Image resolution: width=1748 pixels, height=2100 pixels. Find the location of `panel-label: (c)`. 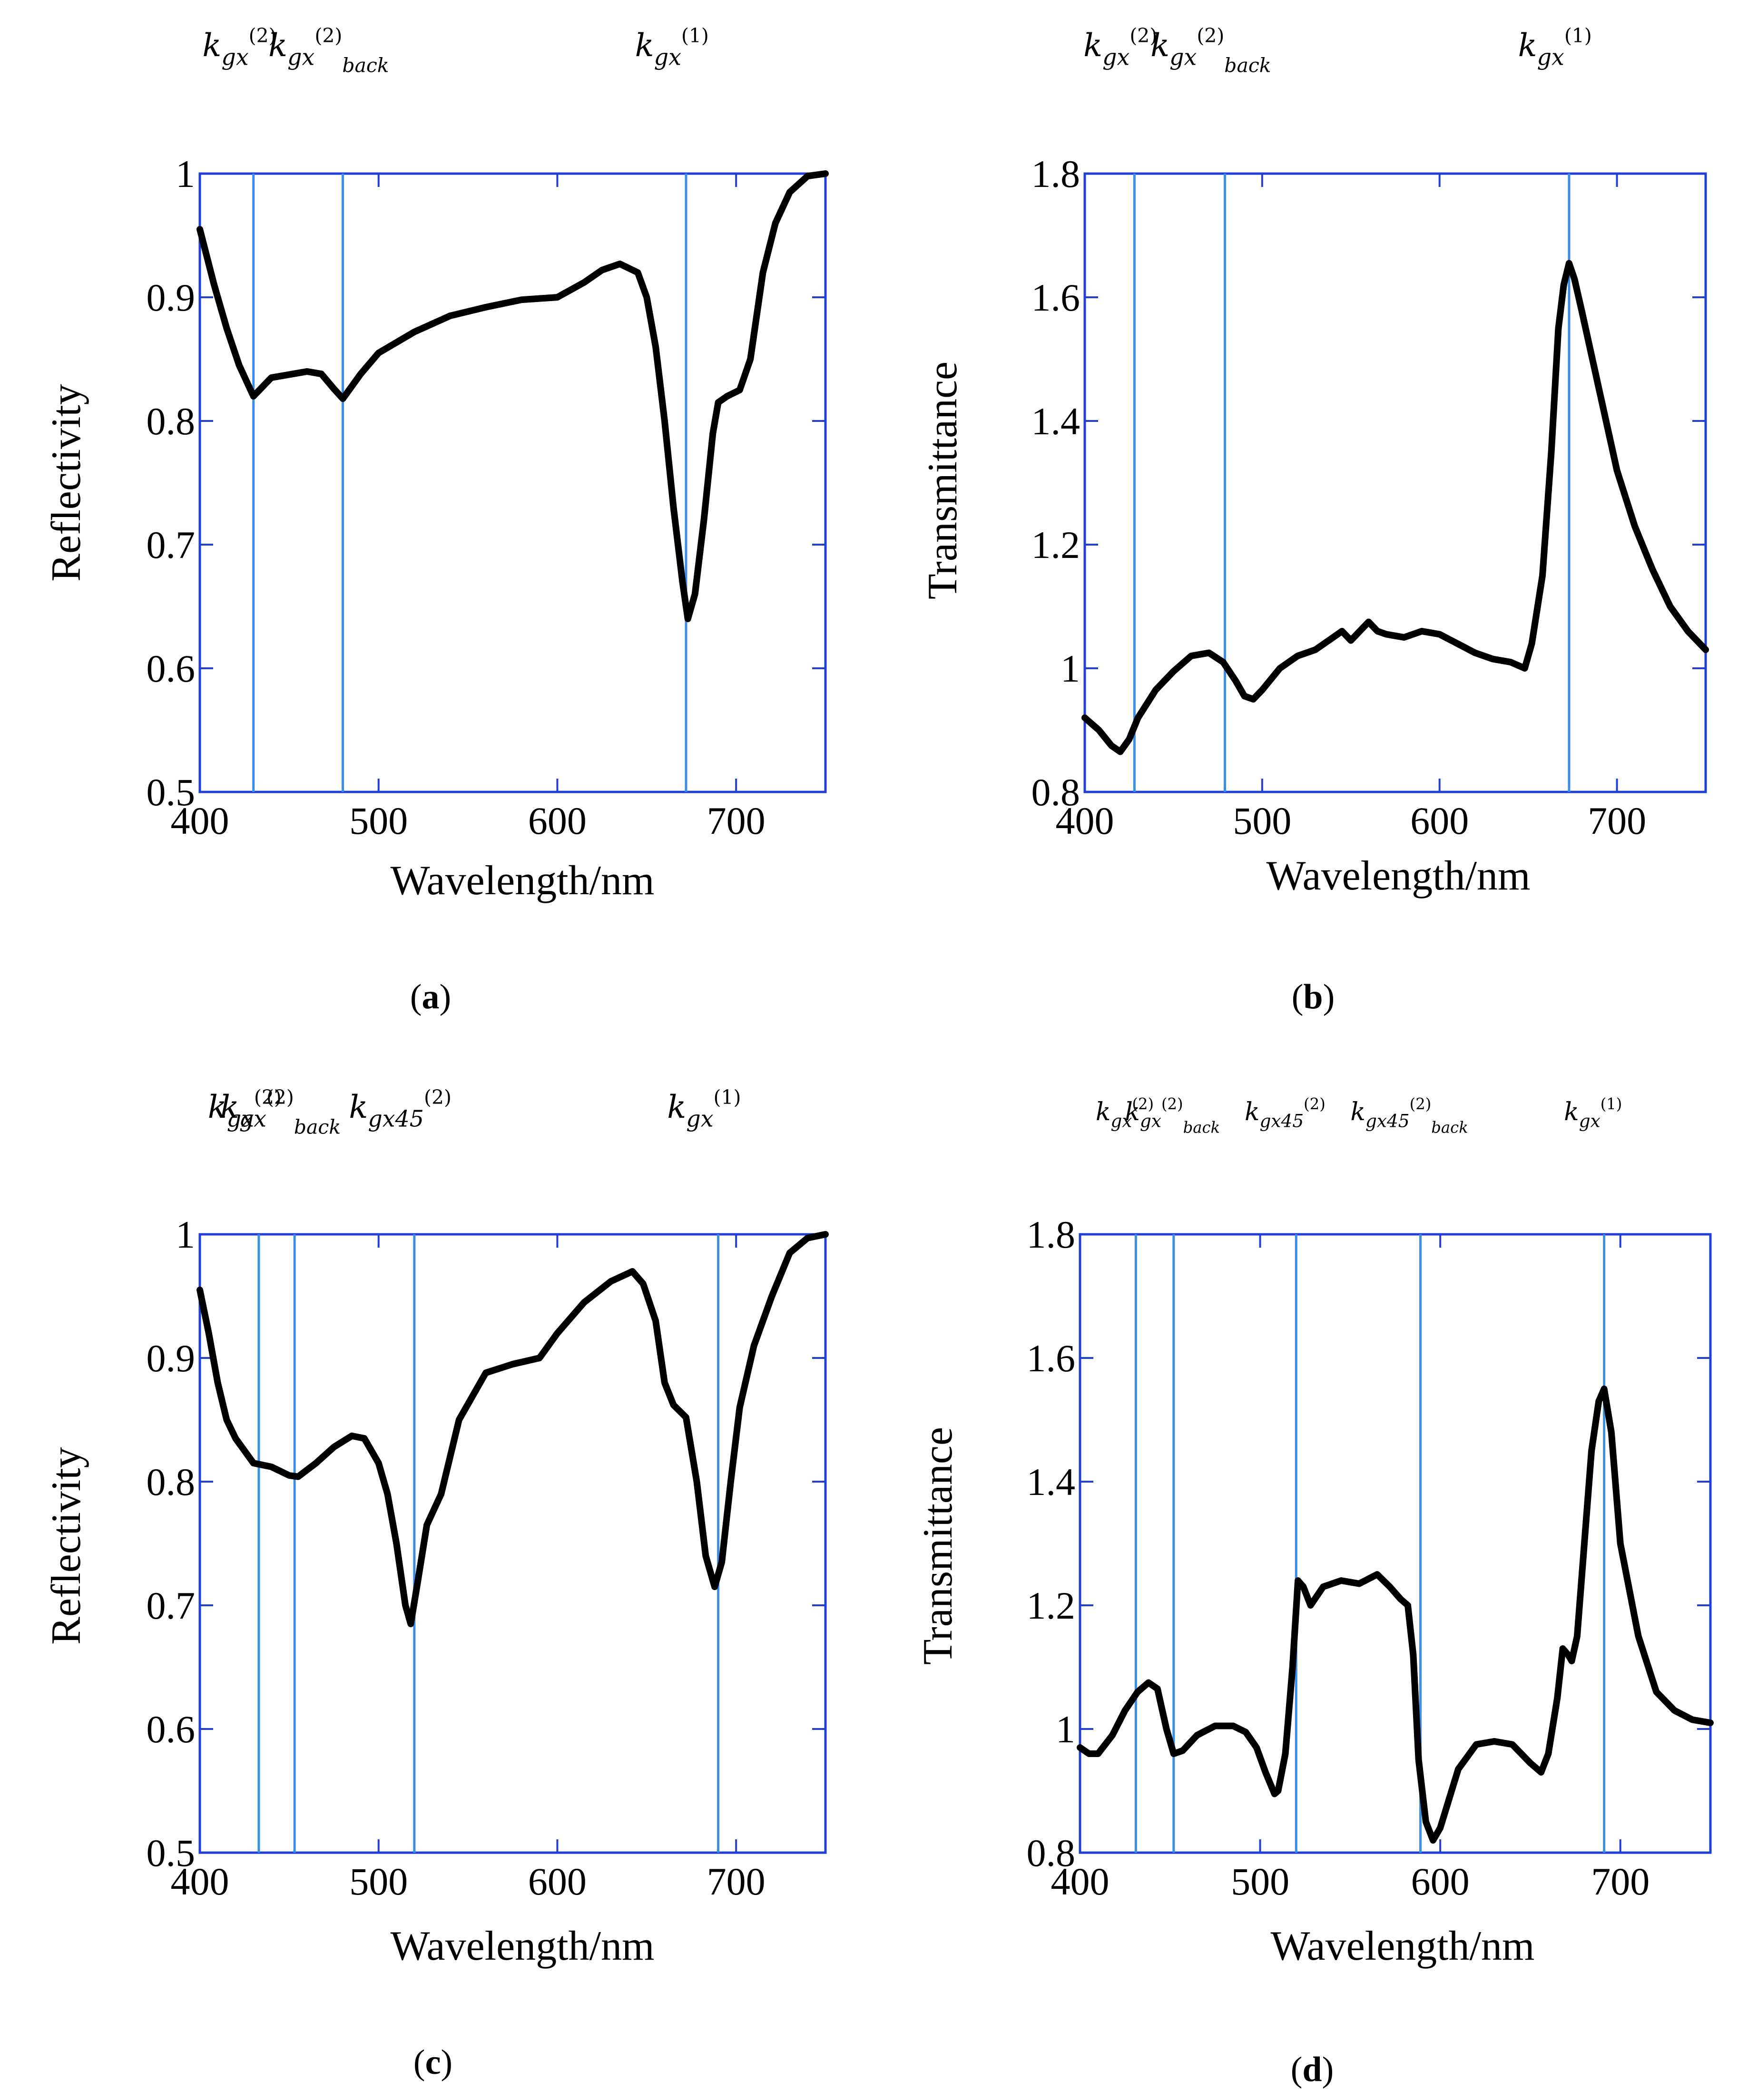

panel-label: (c) is located at coordinates (432, 2062).